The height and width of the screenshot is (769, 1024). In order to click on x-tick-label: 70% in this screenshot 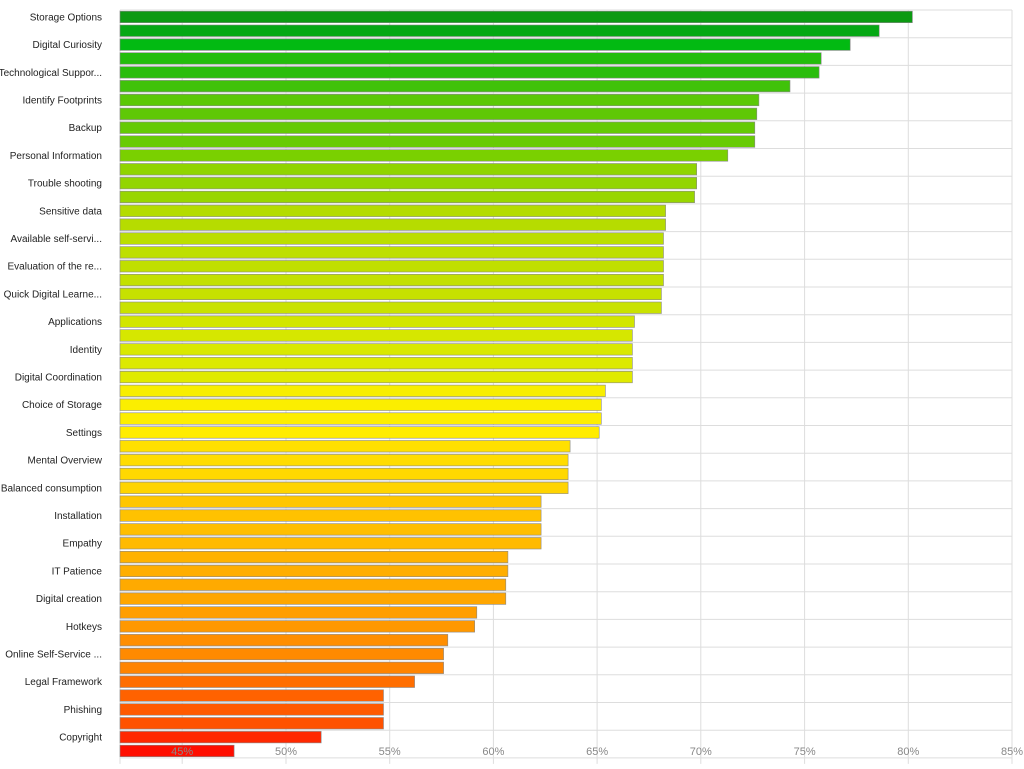, I will do `click(701, 752)`.